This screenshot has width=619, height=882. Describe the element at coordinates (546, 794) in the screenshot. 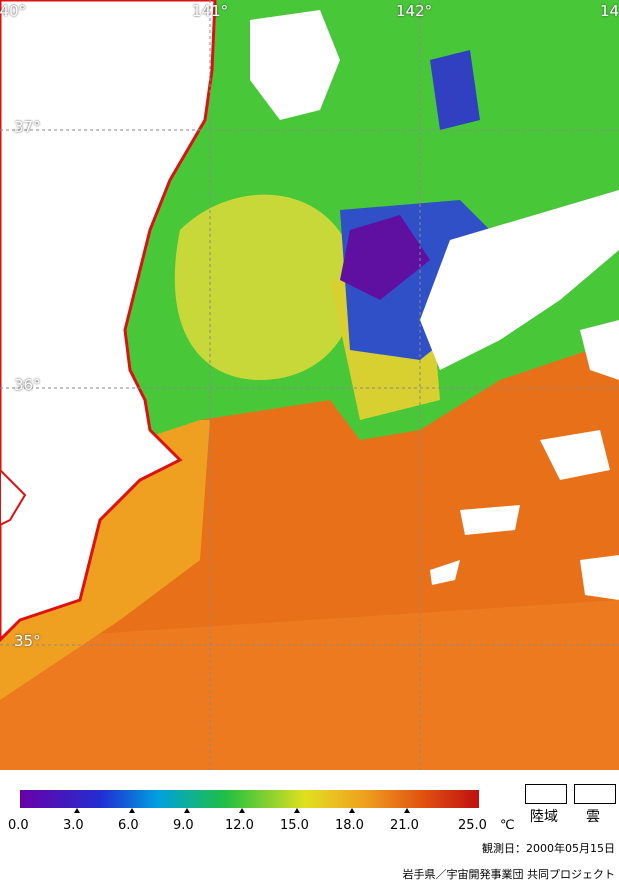

I see `land-key-swatch` at that location.